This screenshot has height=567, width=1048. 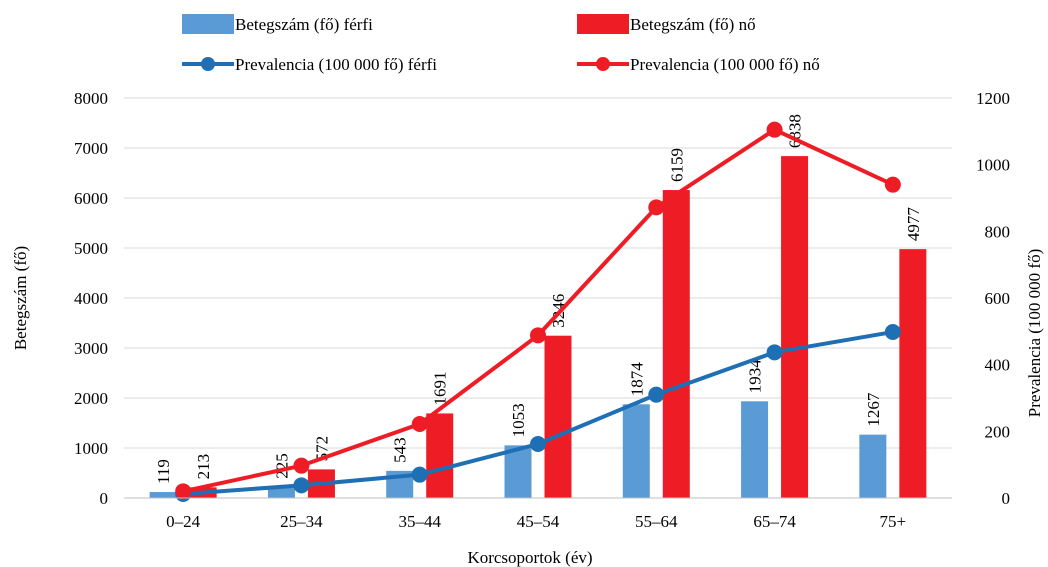 I want to click on bar-label-male-1: 225, so click(x=281, y=466).